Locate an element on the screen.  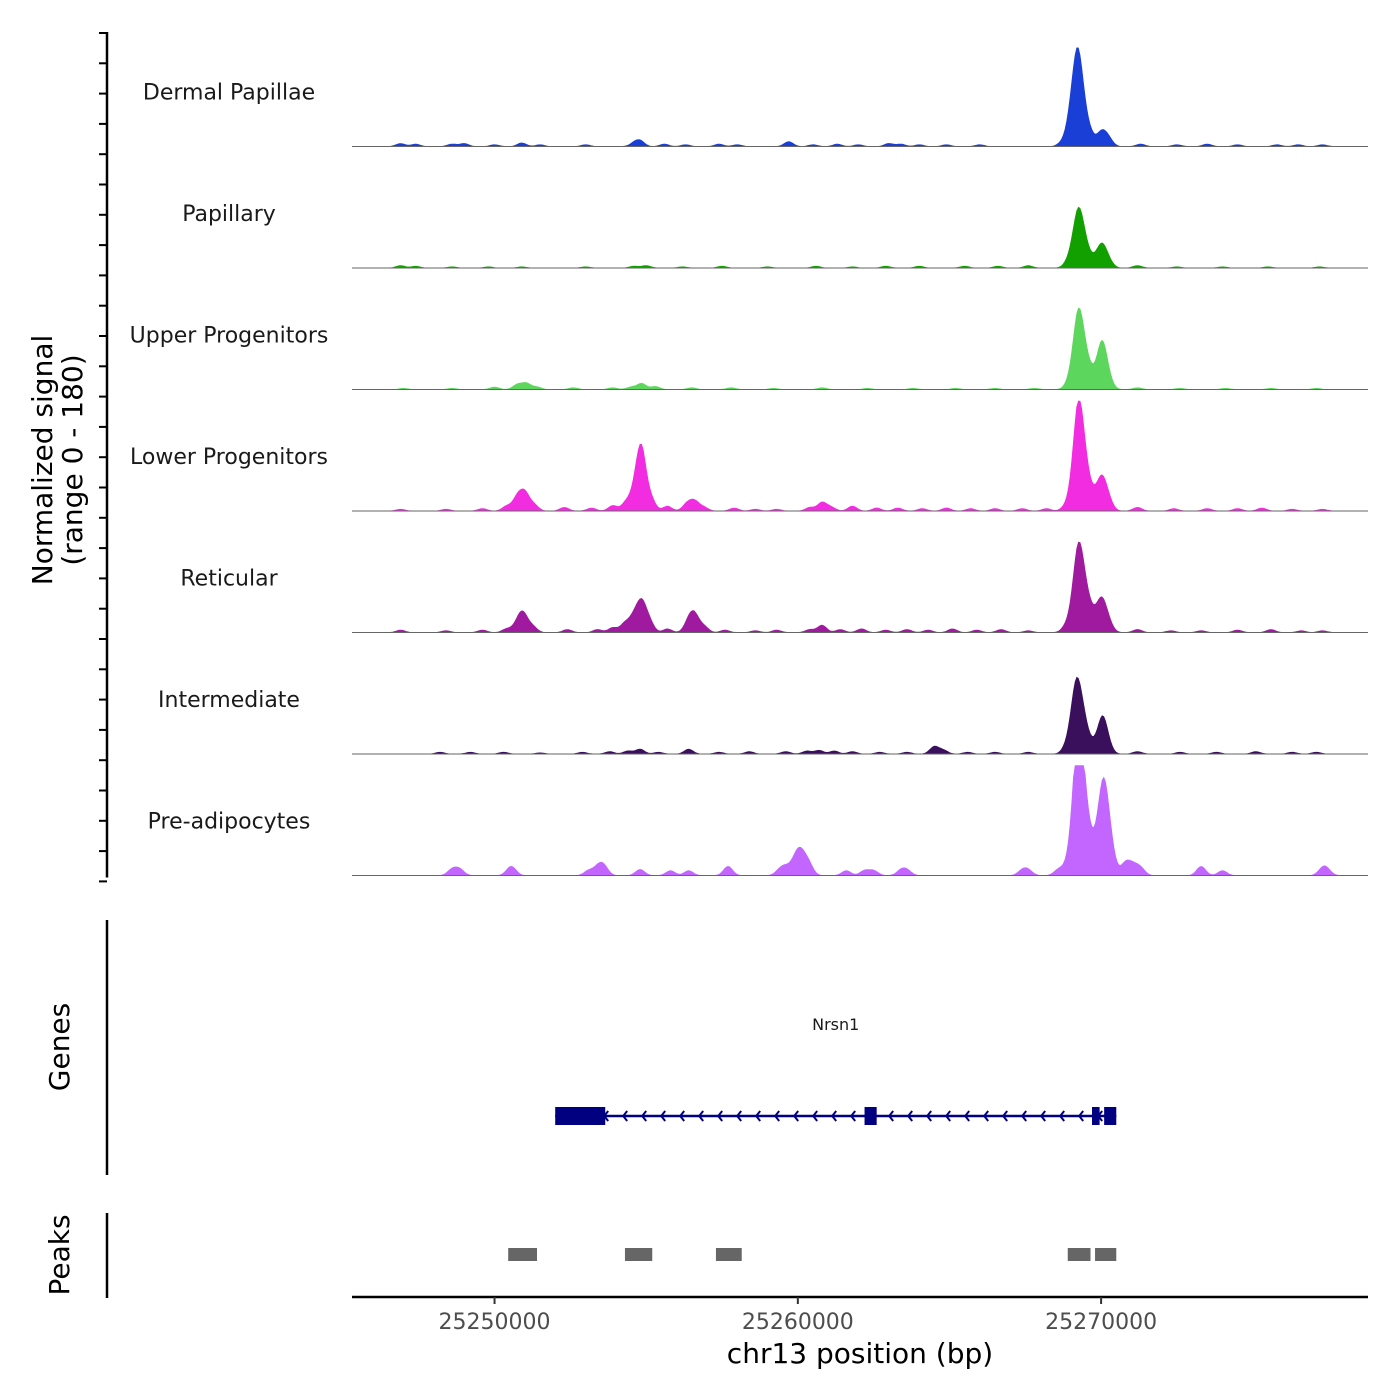
track-lower-progenitors: Lower Progenitors is located at coordinates (749, 456).